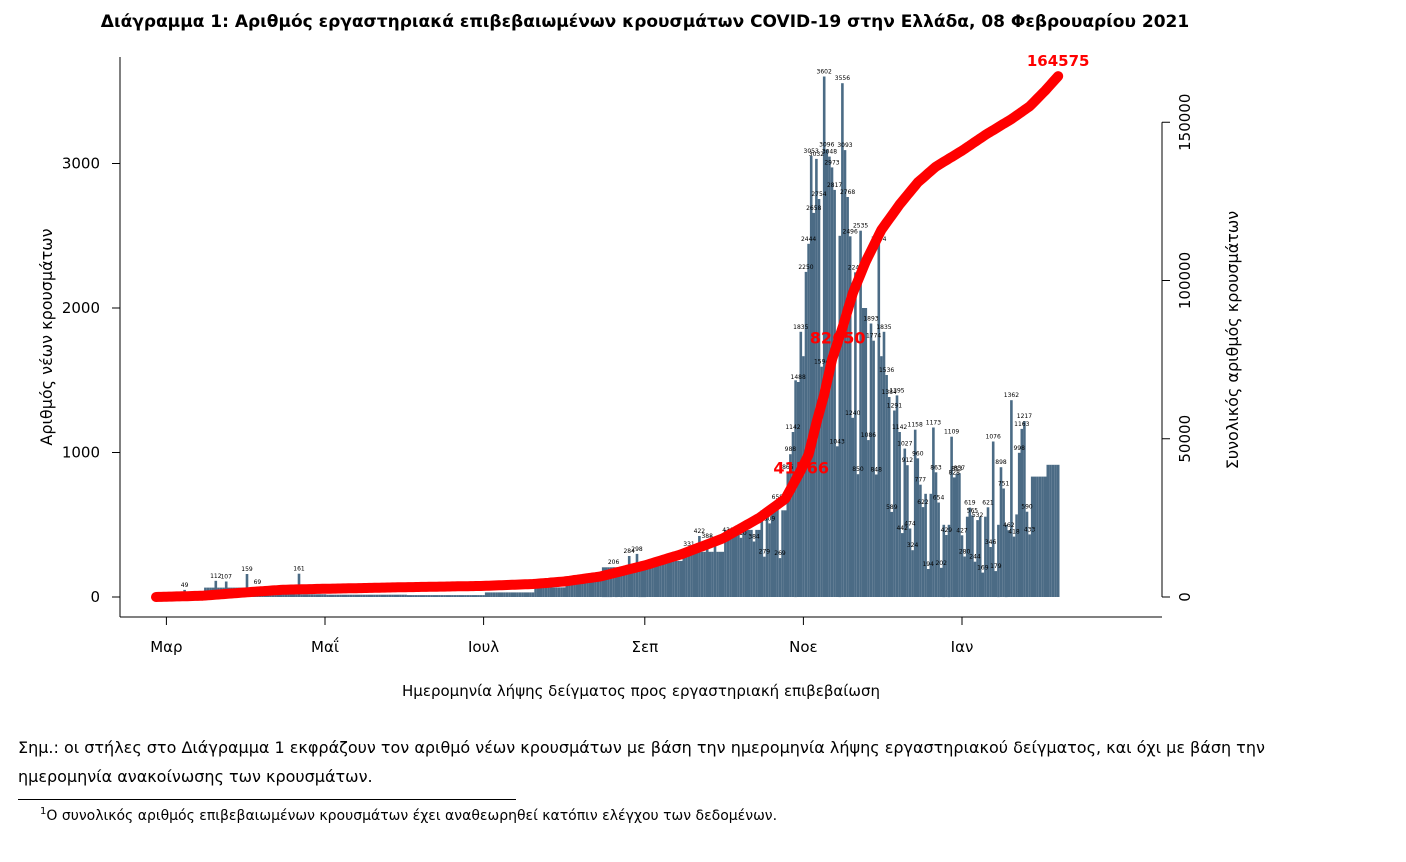 The width and height of the screenshot is (1406, 862). What do you see at coordinates (803, 647) in the screenshot?
I see `x-axis-tick-label: Νοε` at bounding box center [803, 647].